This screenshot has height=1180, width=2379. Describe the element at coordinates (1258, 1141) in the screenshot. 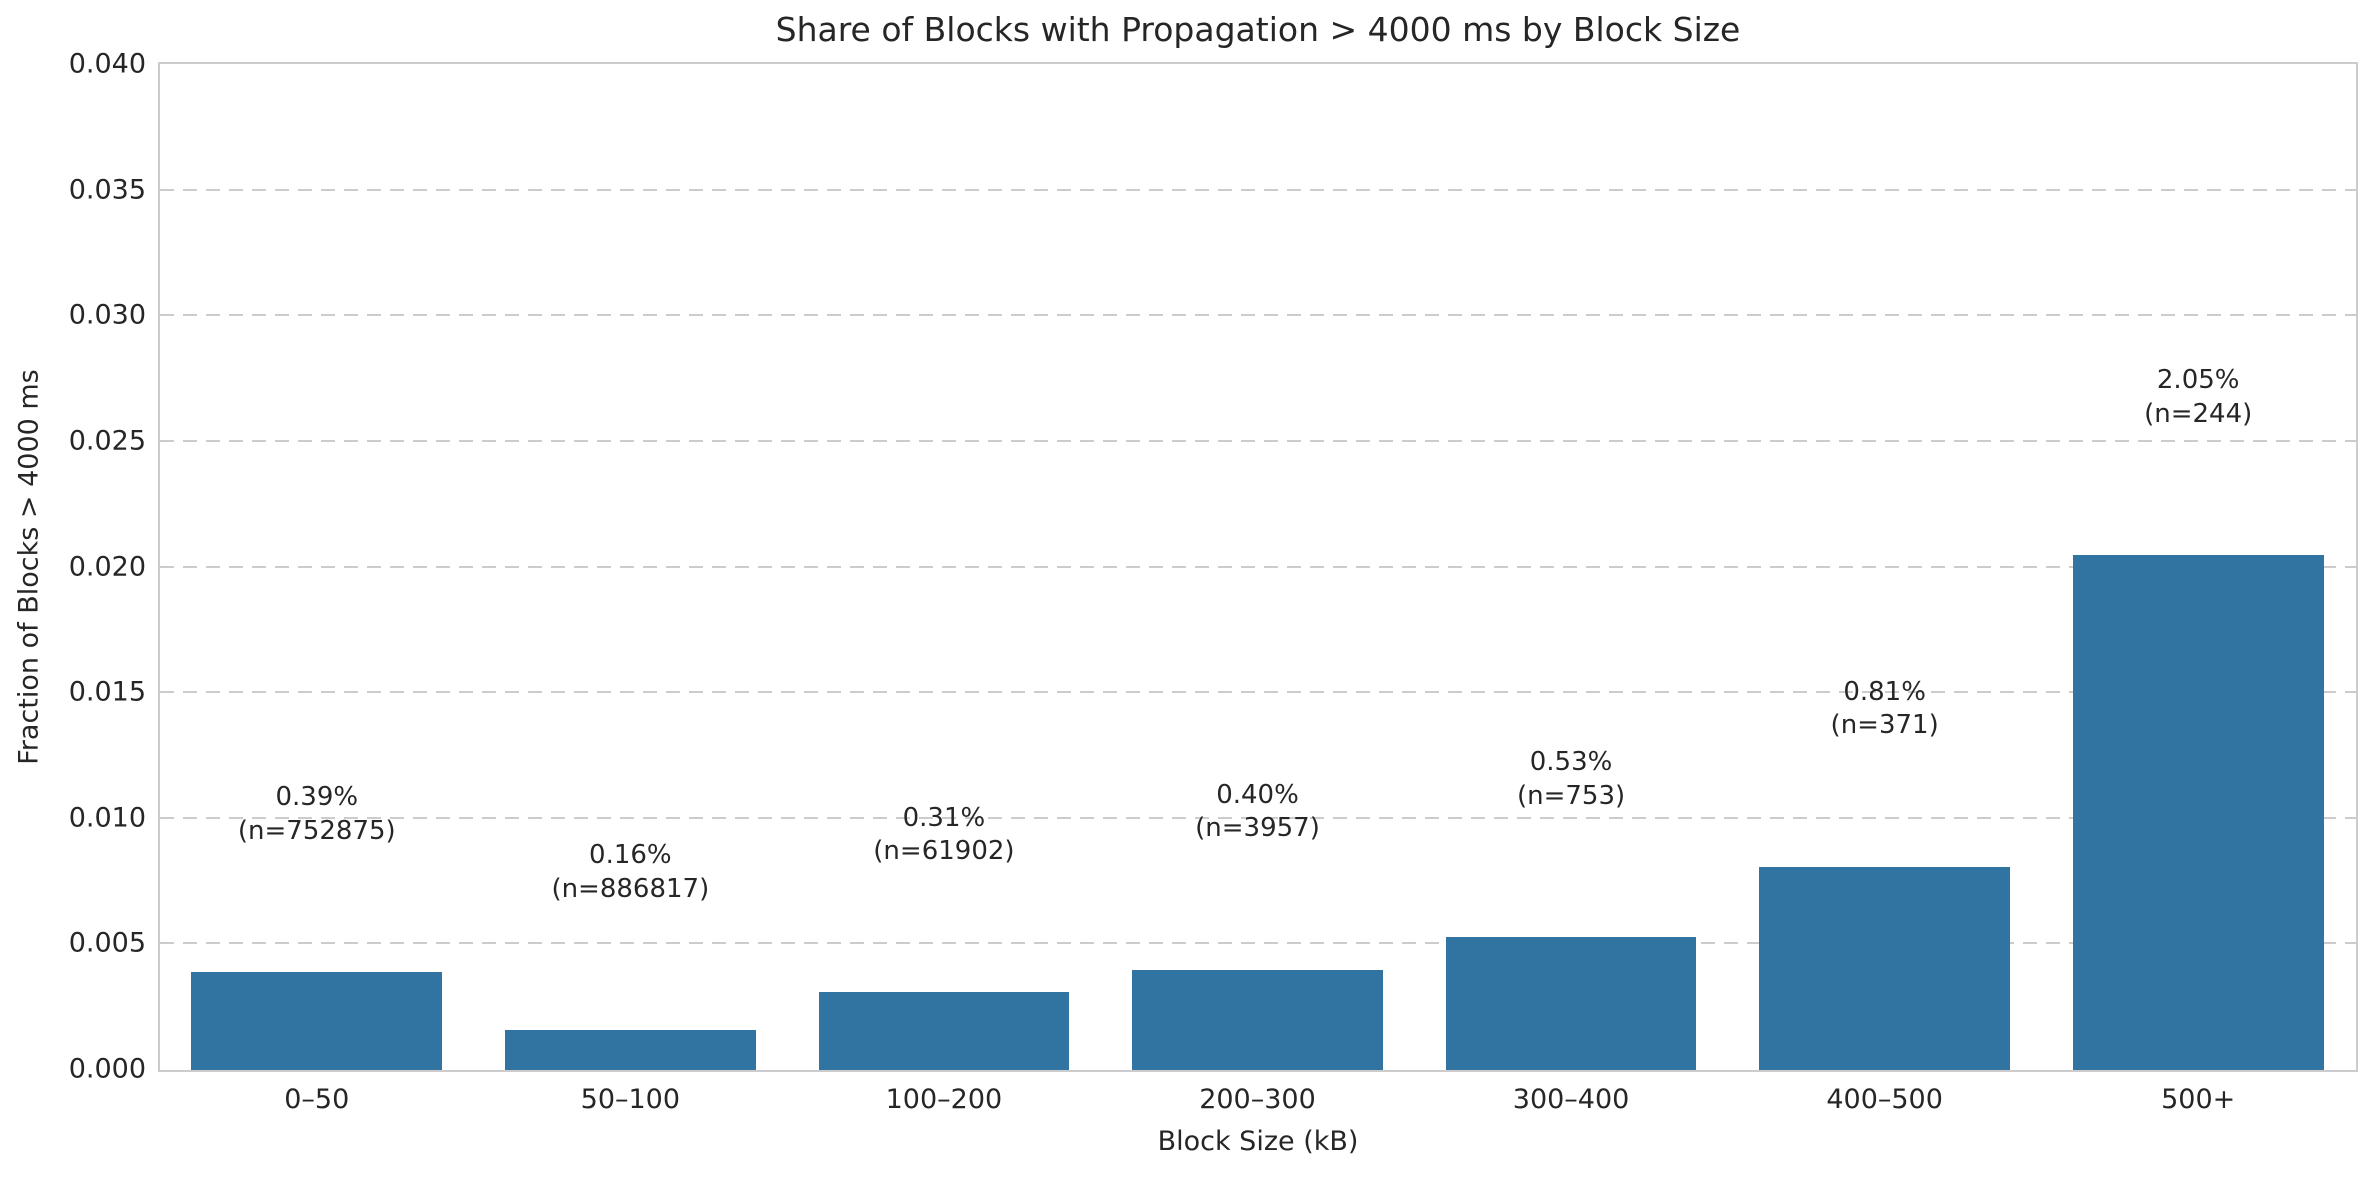

I see `x-axis-label: Block Size (kB)` at that location.